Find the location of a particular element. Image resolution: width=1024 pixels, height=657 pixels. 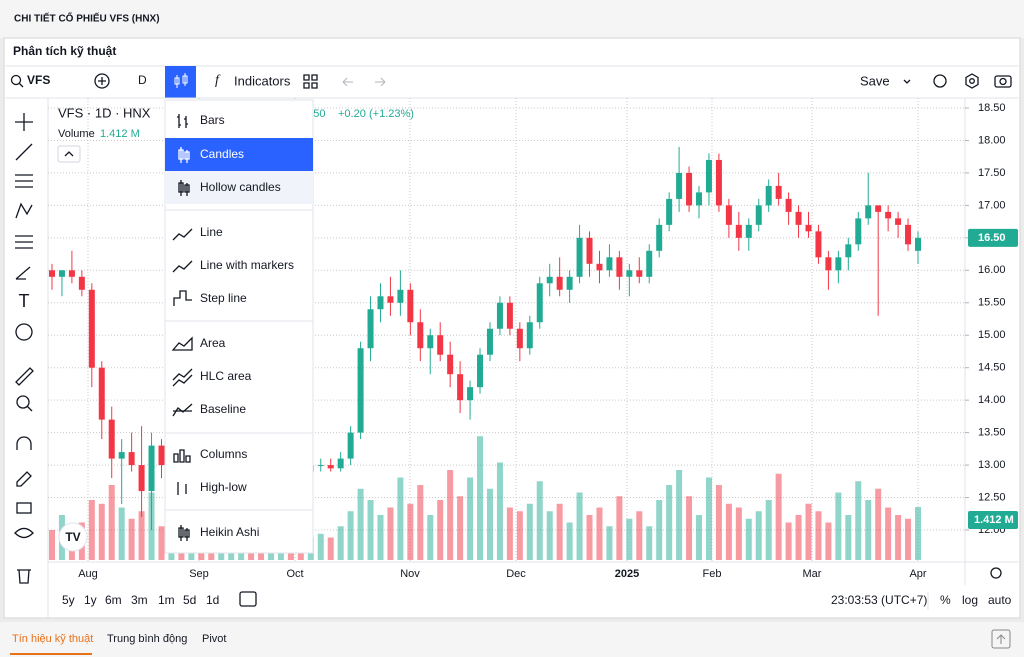

menu-item: Heikin Ashi is located at coordinates (229, 532).